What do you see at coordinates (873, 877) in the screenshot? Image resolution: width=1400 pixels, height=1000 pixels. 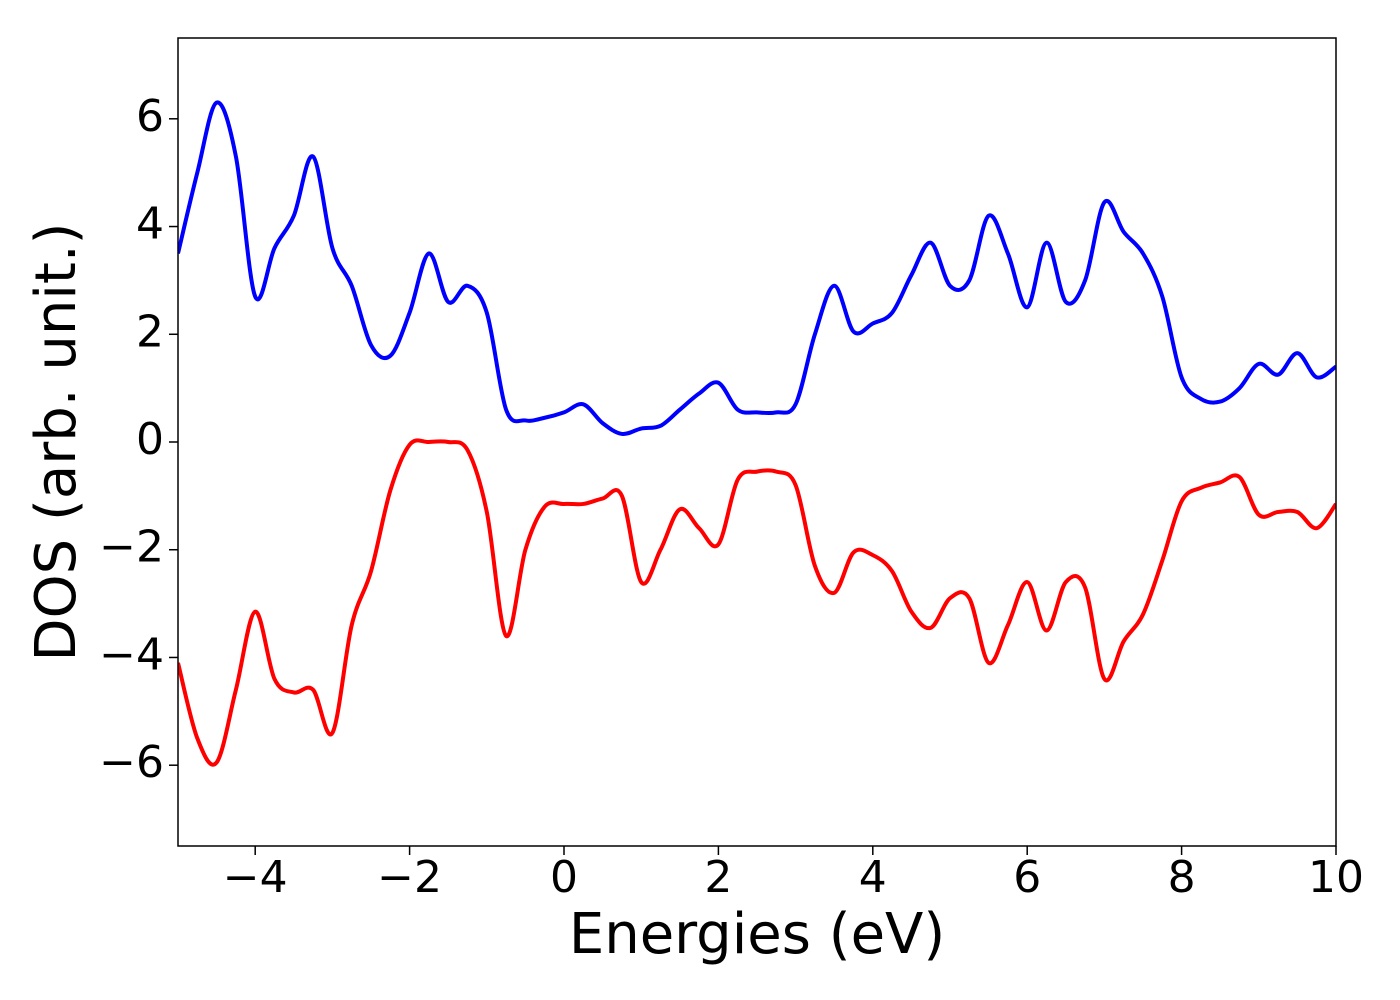 I see `x-tick-label: 4` at bounding box center [873, 877].